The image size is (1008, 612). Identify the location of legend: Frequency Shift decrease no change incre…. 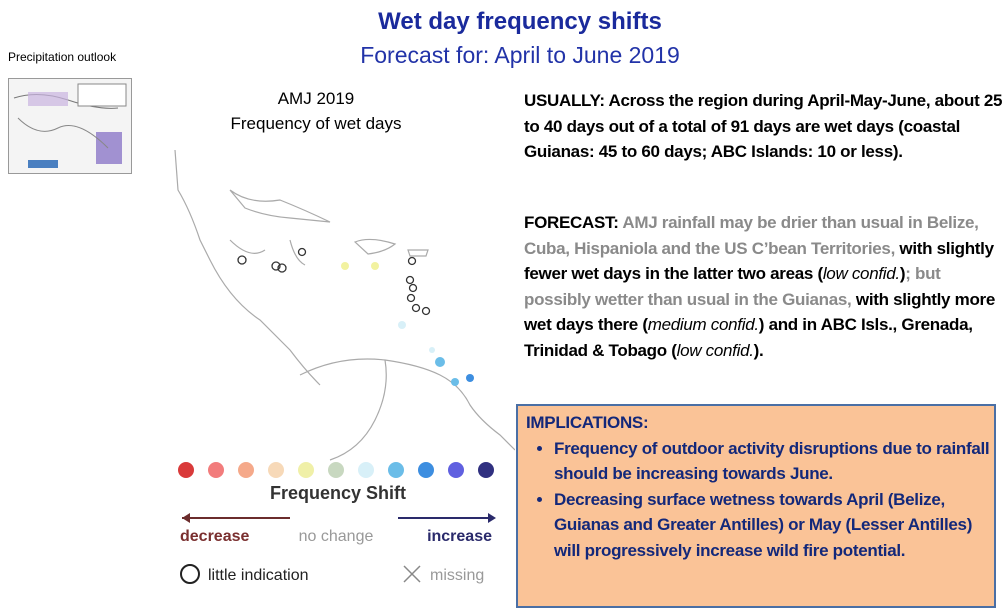
(337, 523).